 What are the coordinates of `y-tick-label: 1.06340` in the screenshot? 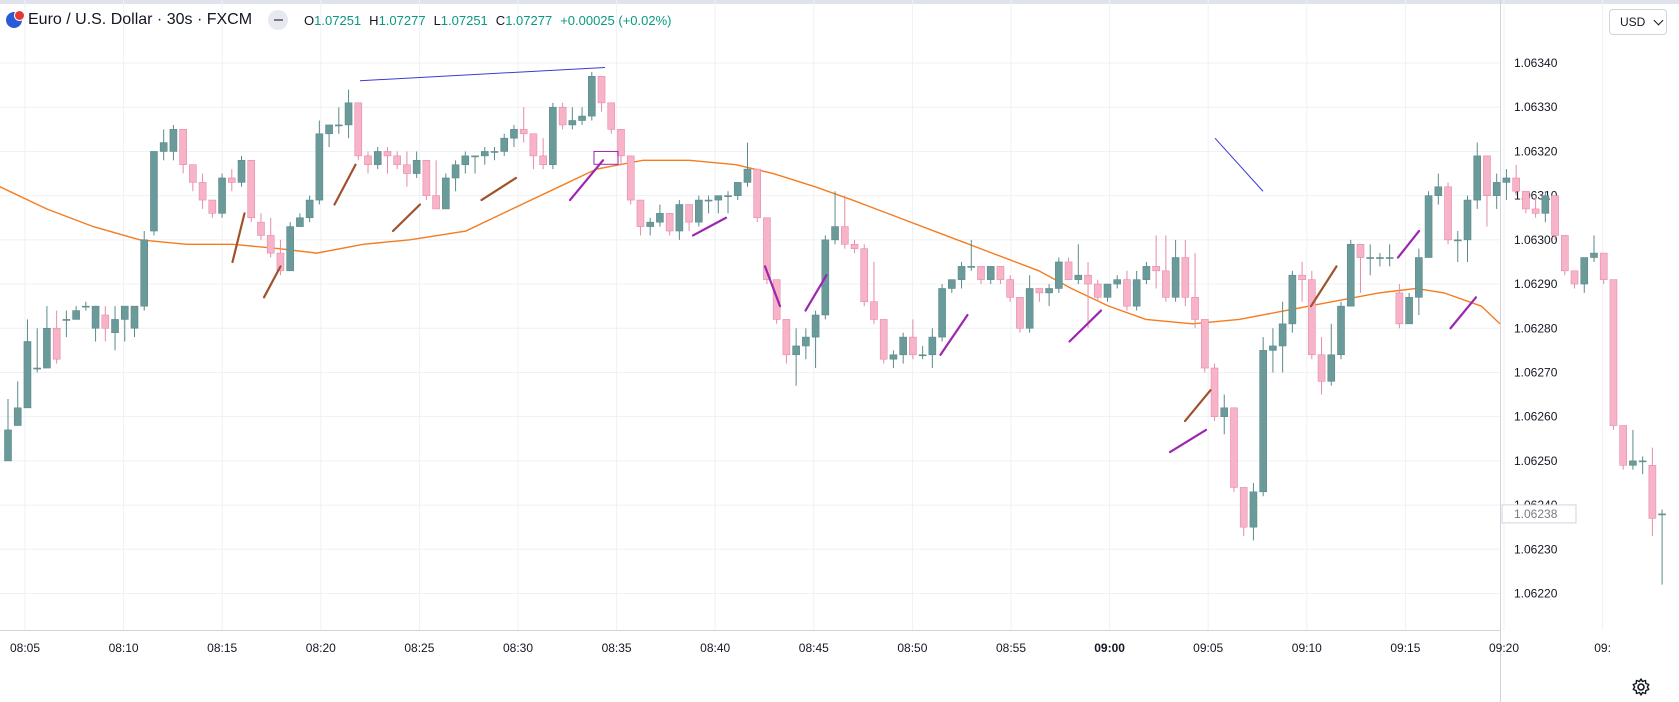 It's located at (1536, 63).